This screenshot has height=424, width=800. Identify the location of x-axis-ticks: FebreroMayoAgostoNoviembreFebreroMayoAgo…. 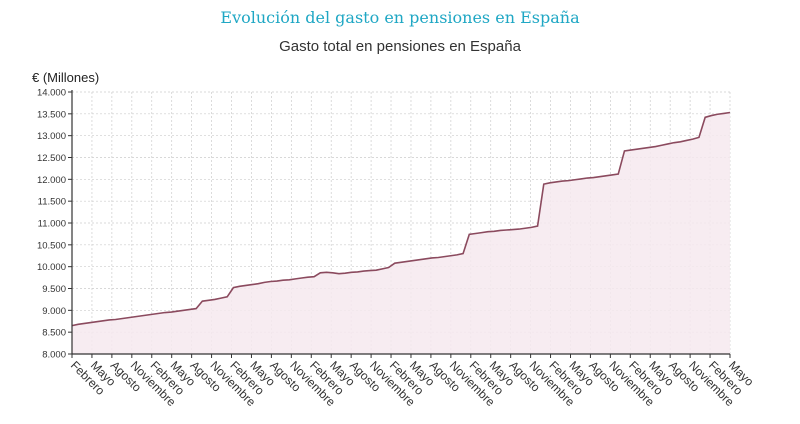
(412, 381).